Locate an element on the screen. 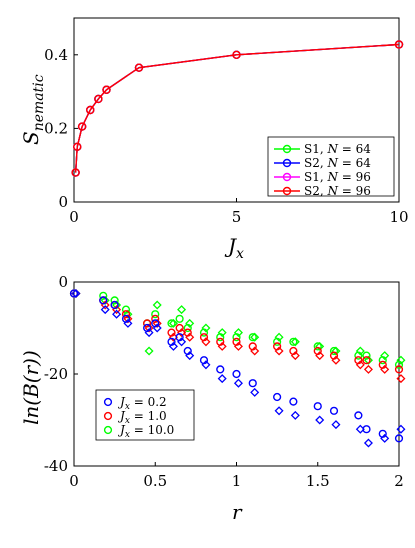 The image size is (415, 548). top-xtick-label: 5 is located at coordinates (237, 217).